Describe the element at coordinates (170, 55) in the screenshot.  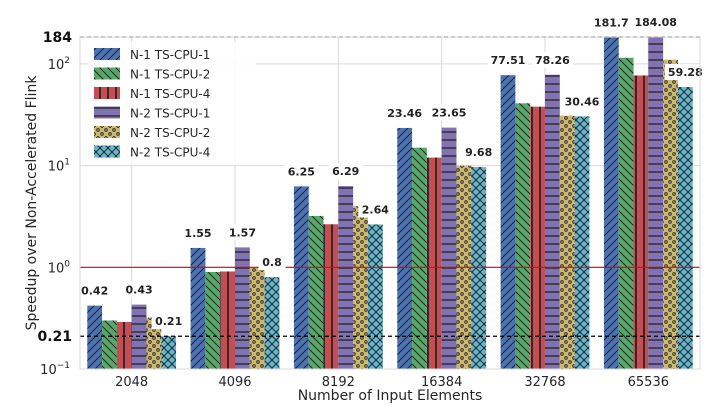
I see `svg-text: N-1 TS-CPU-1` at that location.